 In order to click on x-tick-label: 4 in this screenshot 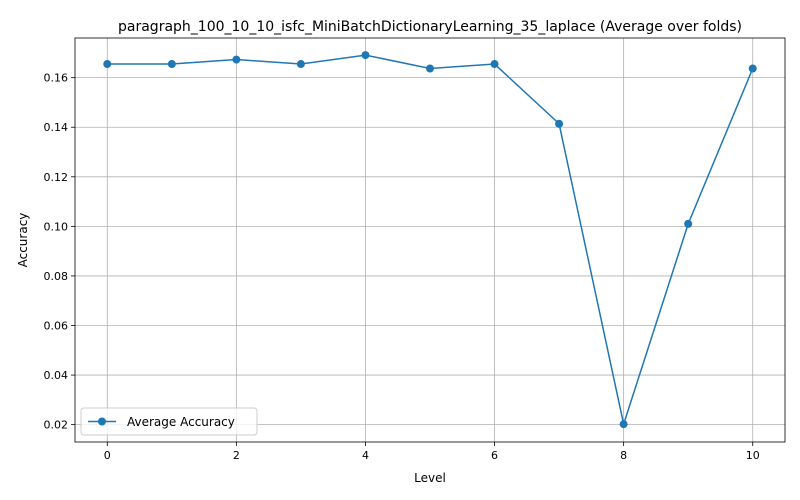, I will do `click(365, 455)`.